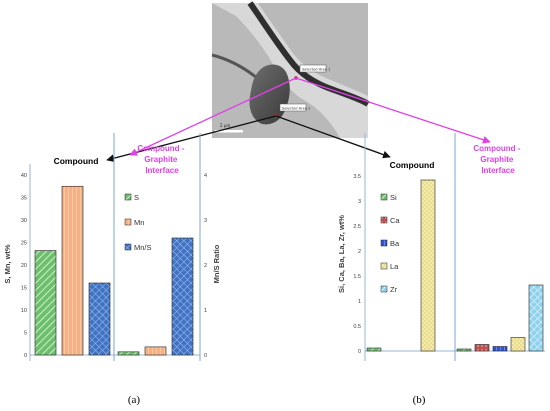 This screenshot has width=550, height=411. I want to click on chart-b-bar-la-compound, so click(428, 265).